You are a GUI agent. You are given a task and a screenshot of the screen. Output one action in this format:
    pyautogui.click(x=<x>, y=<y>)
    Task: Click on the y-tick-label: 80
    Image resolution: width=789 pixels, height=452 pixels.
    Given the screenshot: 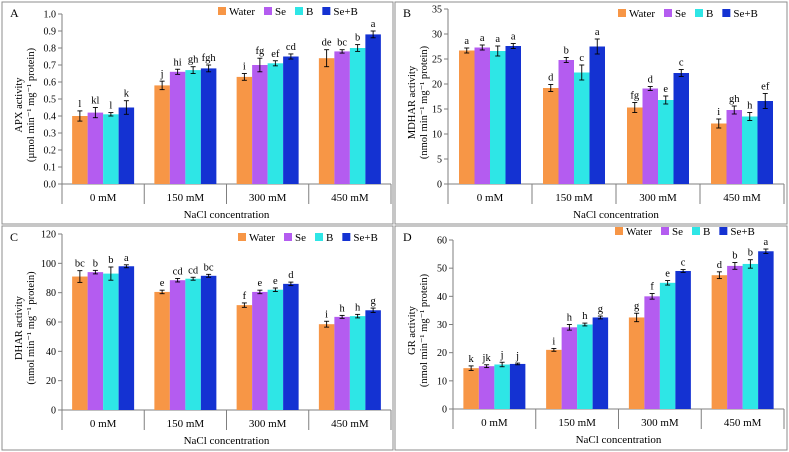 What is the action you would take?
    pyautogui.click(x=51, y=293)
    